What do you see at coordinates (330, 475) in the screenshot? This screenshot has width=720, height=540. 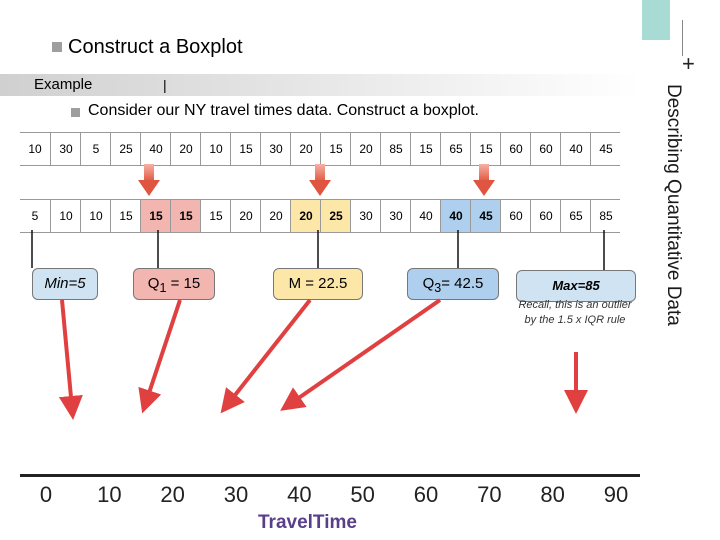 I see `number-line` at bounding box center [330, 475].